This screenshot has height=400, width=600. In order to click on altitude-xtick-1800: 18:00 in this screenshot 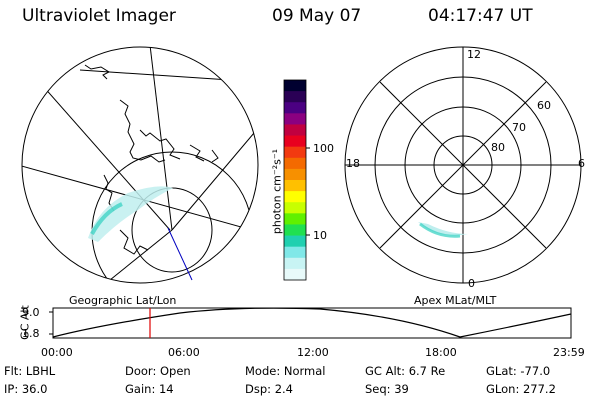, I will do `click(441, 352)`.